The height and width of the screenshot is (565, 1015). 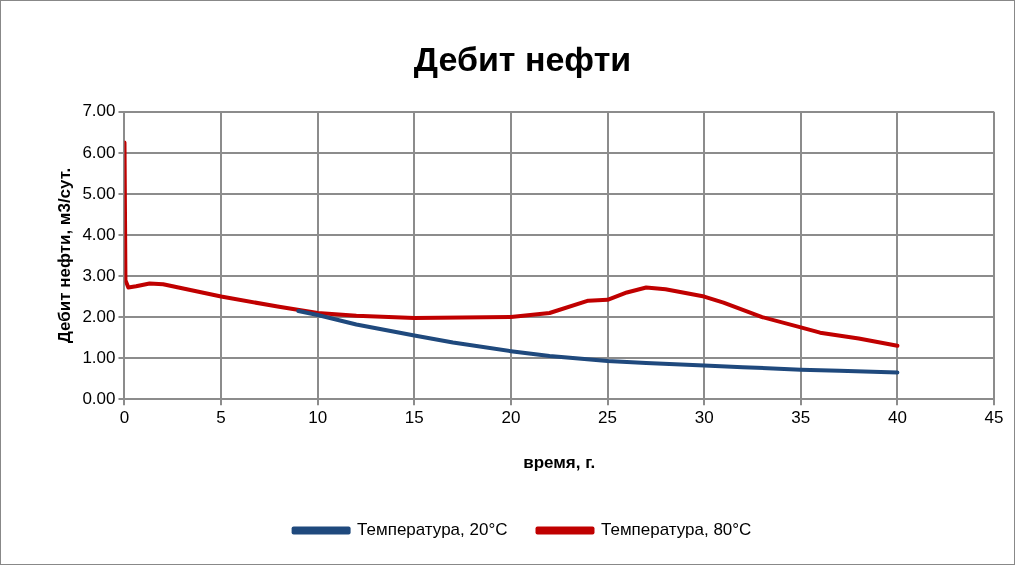 What do you see at coordinates (676, 530) in the screenshot?
I see `legend-label: Температура, 80°C` at bounding box center [676, 530].